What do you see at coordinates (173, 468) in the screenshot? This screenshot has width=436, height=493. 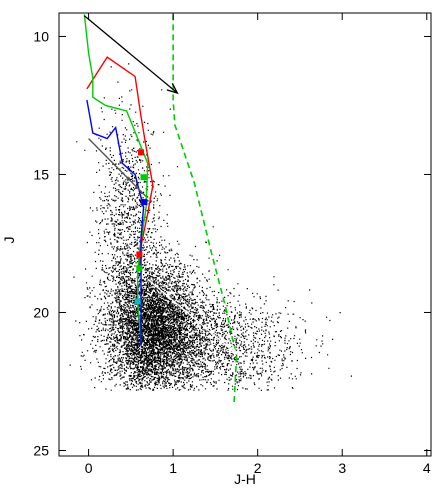 I see `x-tick-label: 1` at bounding box center [173, 468].